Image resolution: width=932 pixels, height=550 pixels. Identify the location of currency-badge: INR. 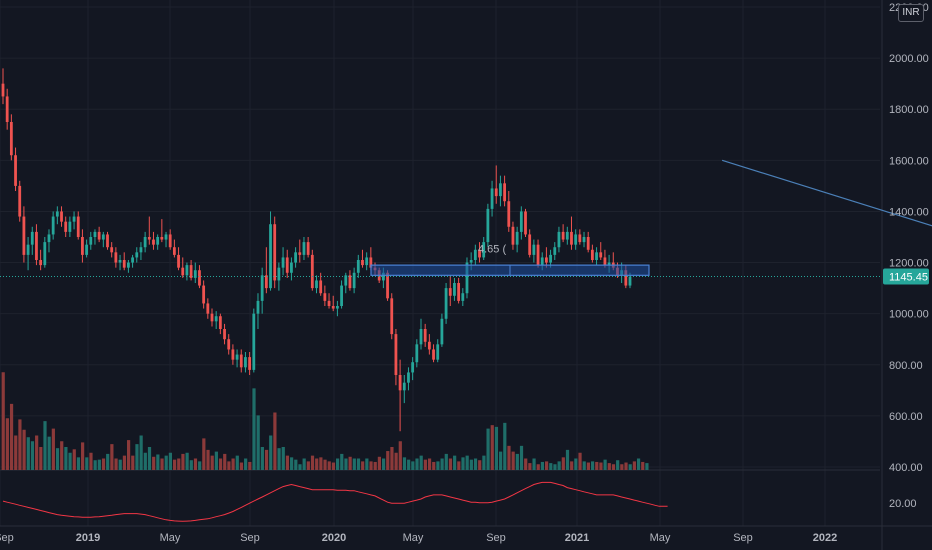
(911, 13).